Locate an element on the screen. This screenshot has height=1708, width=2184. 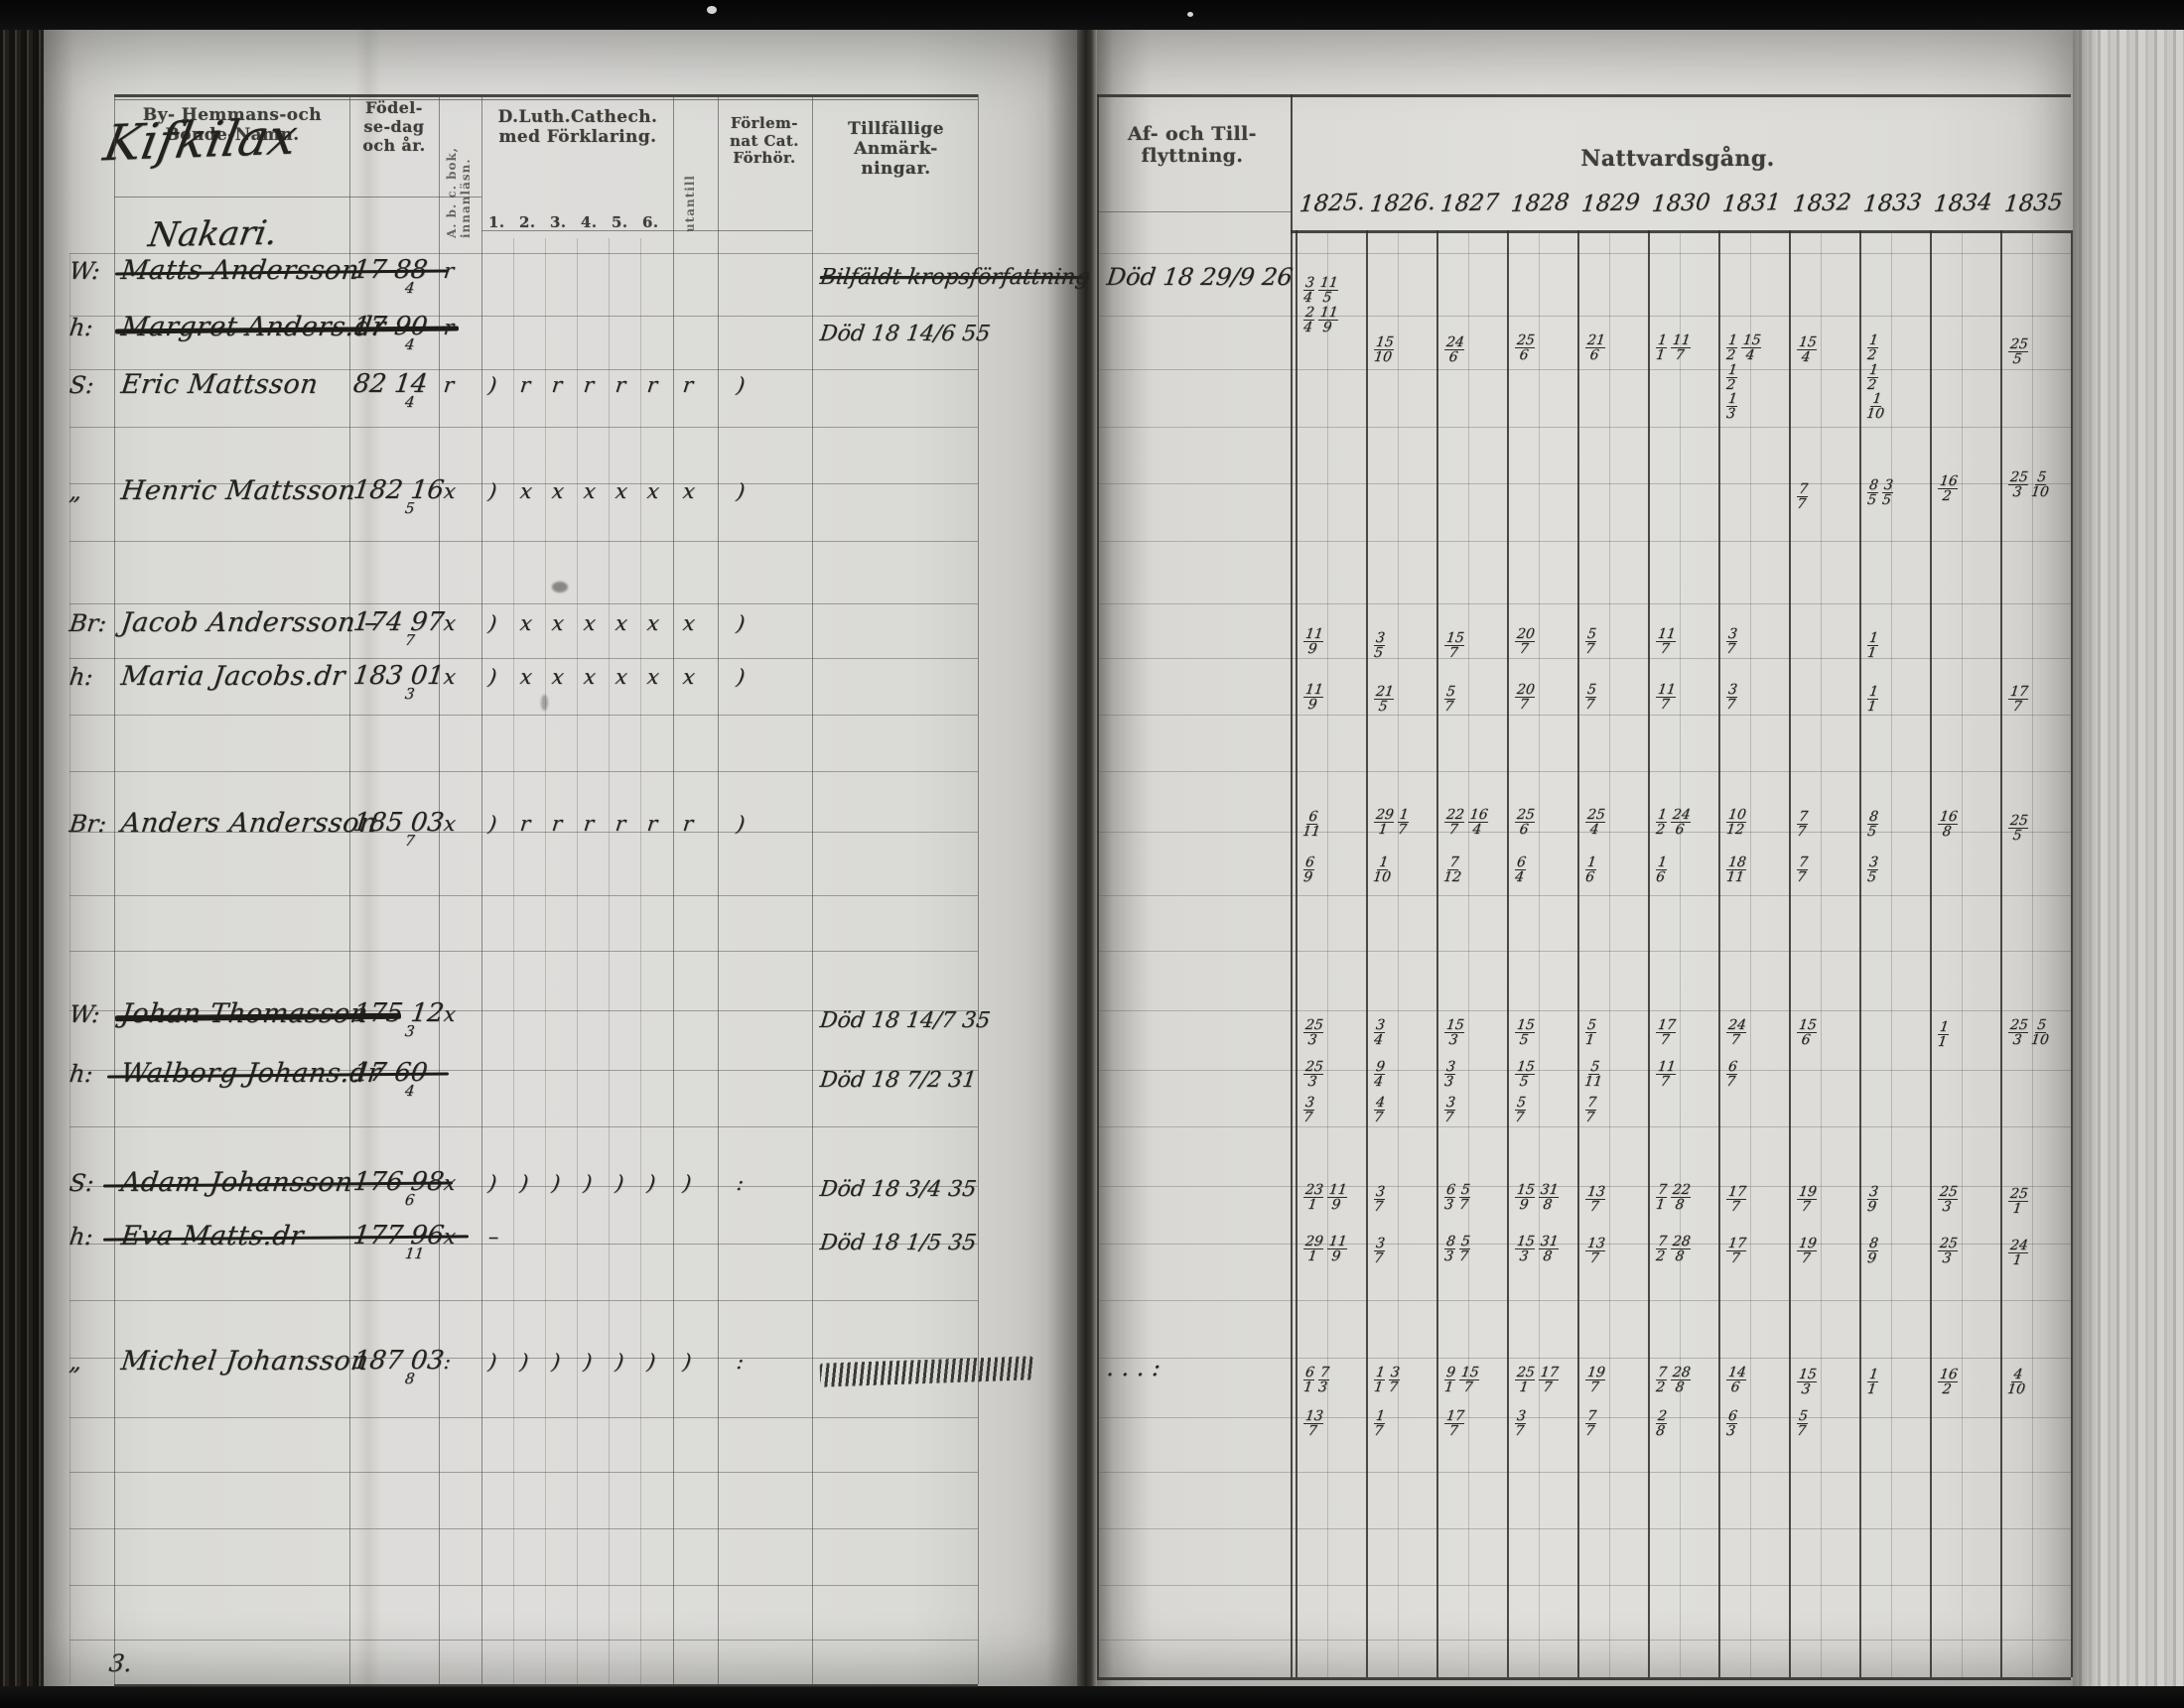
remark-note: Bilfäldt kropsförfattning is located at coordinates (954, 277).